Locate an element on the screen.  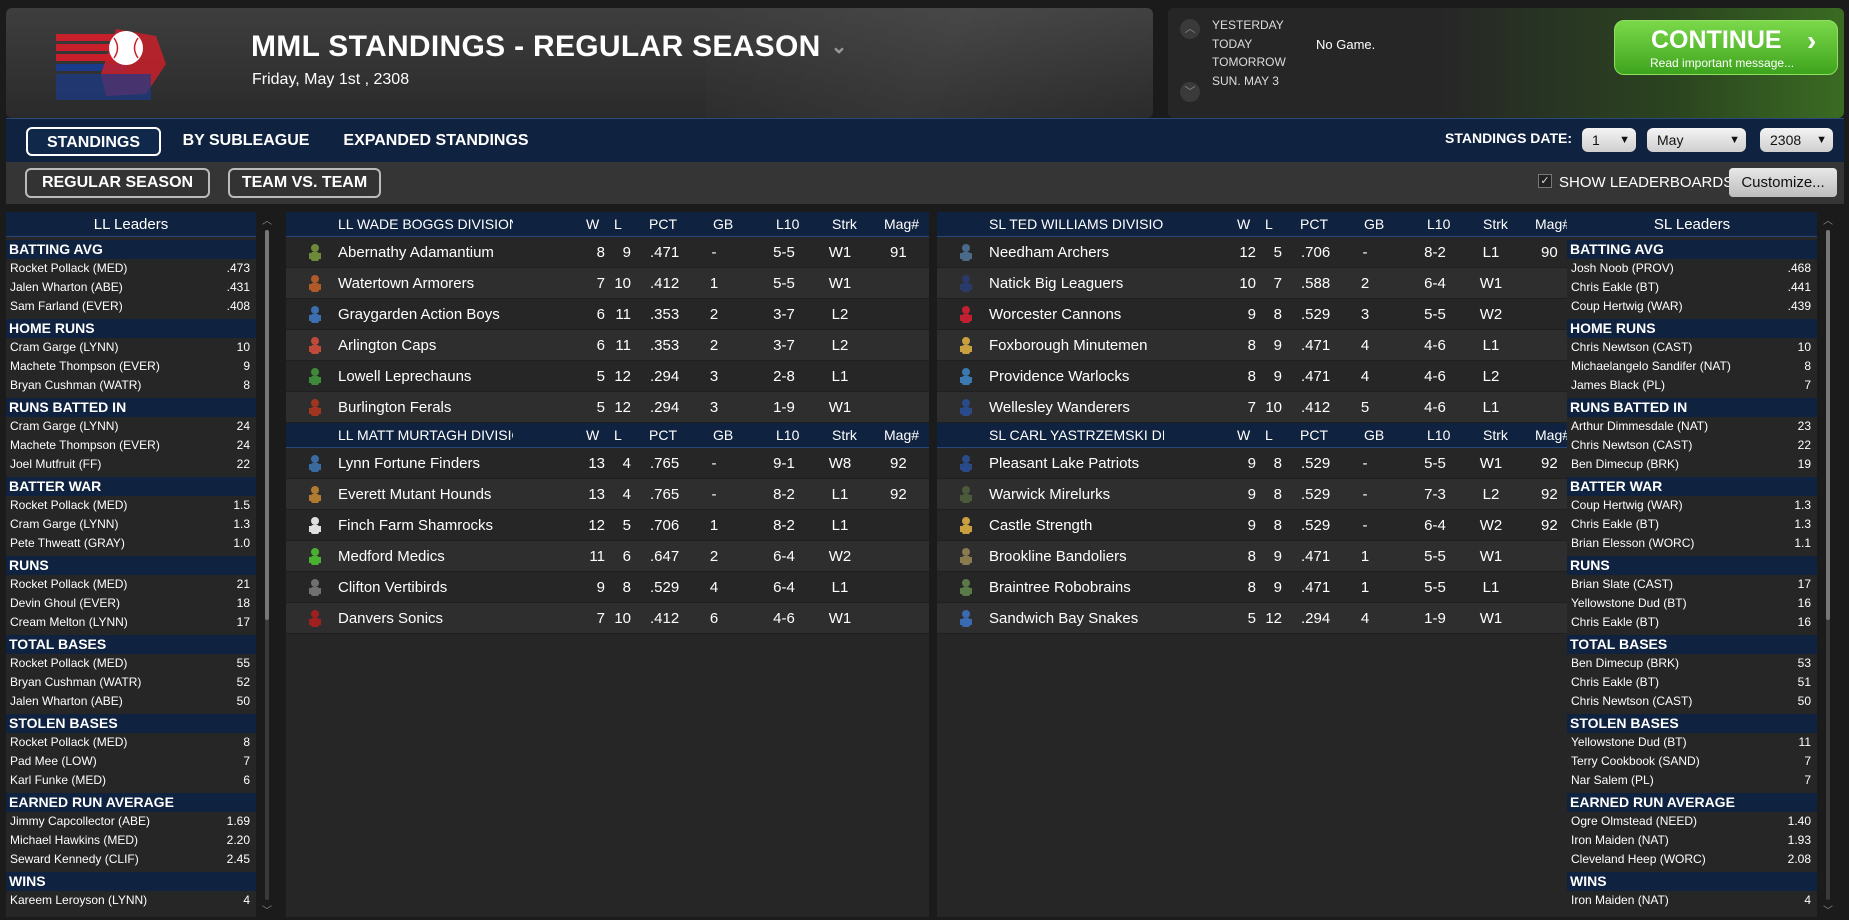
chevron-up-icon: ︿ is located at coordinates (1190, 29).